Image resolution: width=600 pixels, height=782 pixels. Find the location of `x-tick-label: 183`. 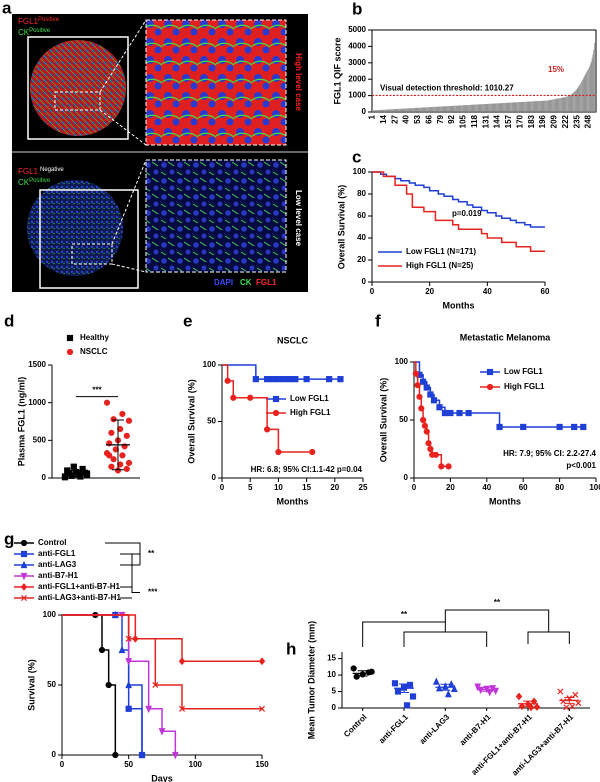

x-tick-label: 183 is located at coordinates (531, 121).